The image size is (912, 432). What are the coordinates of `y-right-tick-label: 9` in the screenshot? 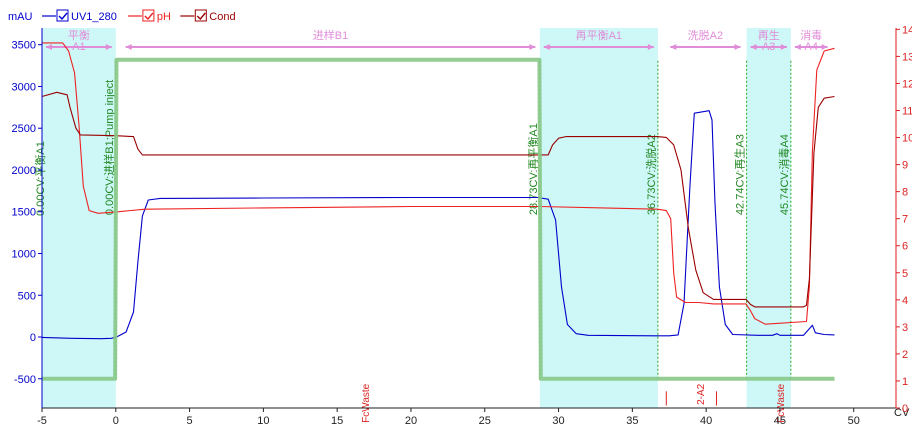 It's located at (905, 166).